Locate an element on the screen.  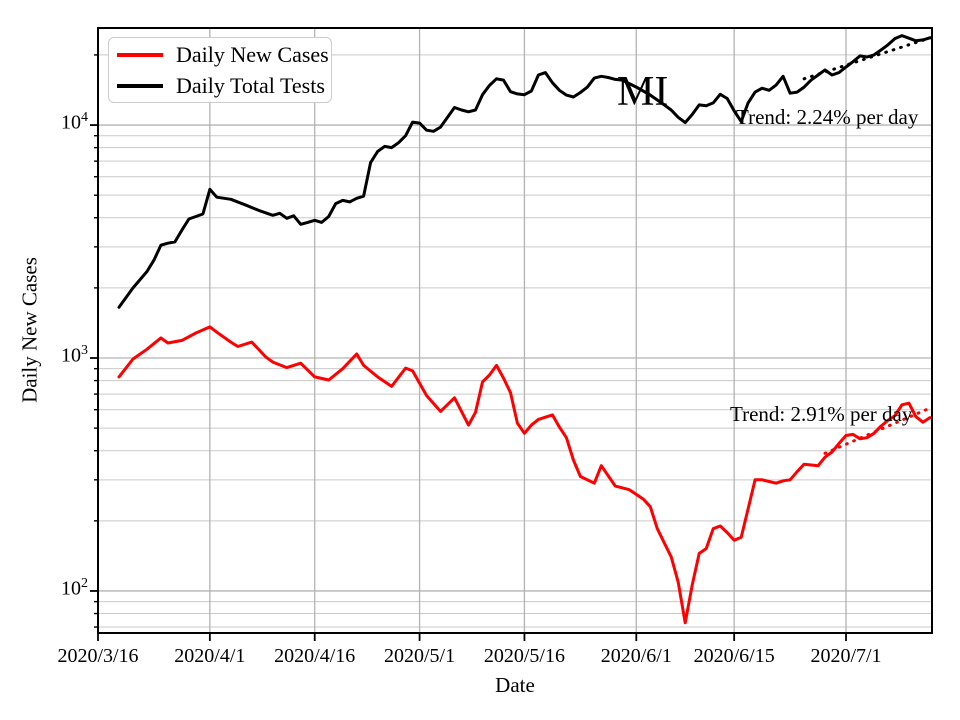
x-axis-title: Date is located at coordinates (515, 685).